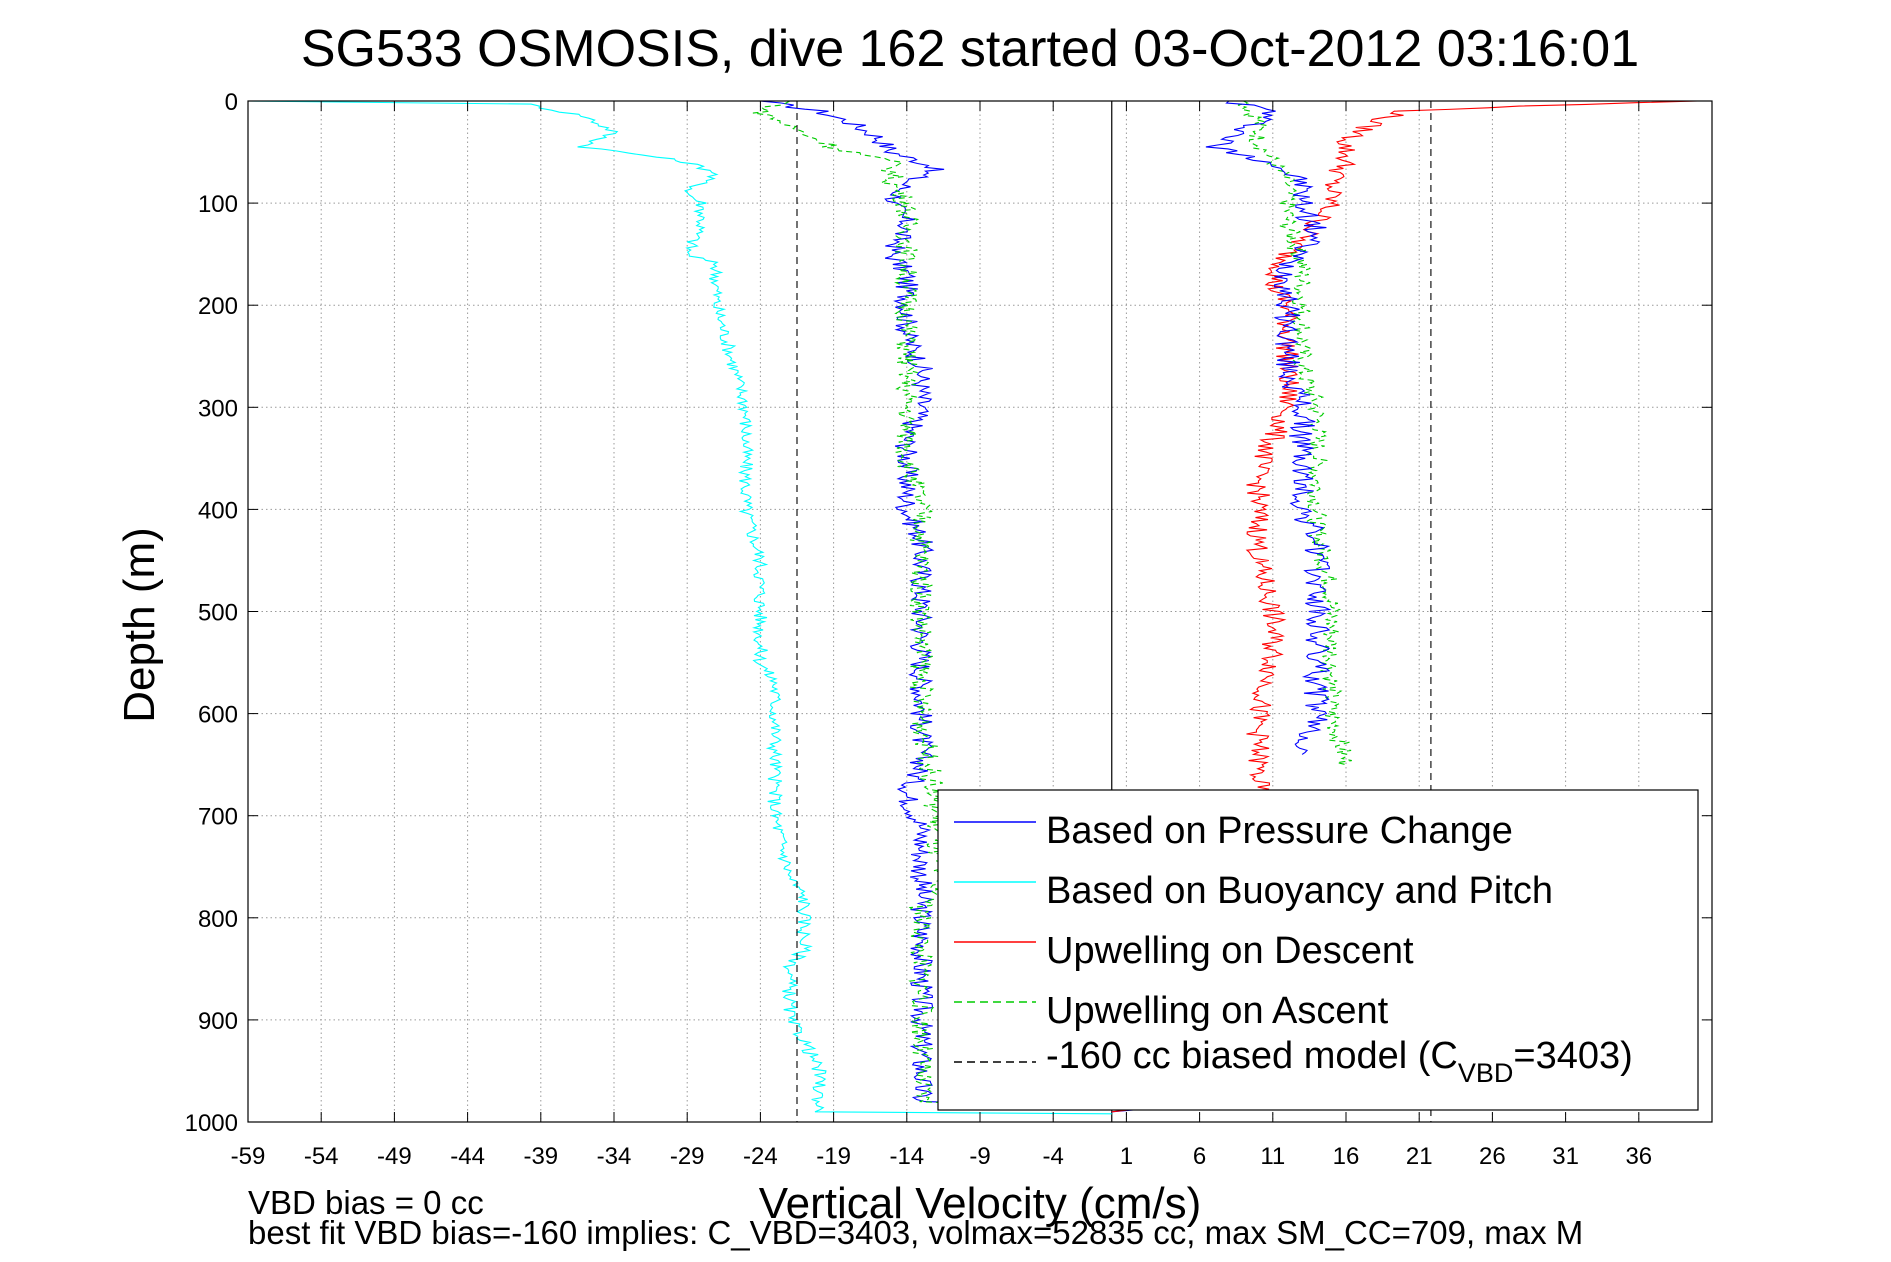 This screenshot has width=1891, height=1262. Describe the element at coordinates (218, 817) in the screenshot. I see `y-tick-label: 700` at that location.